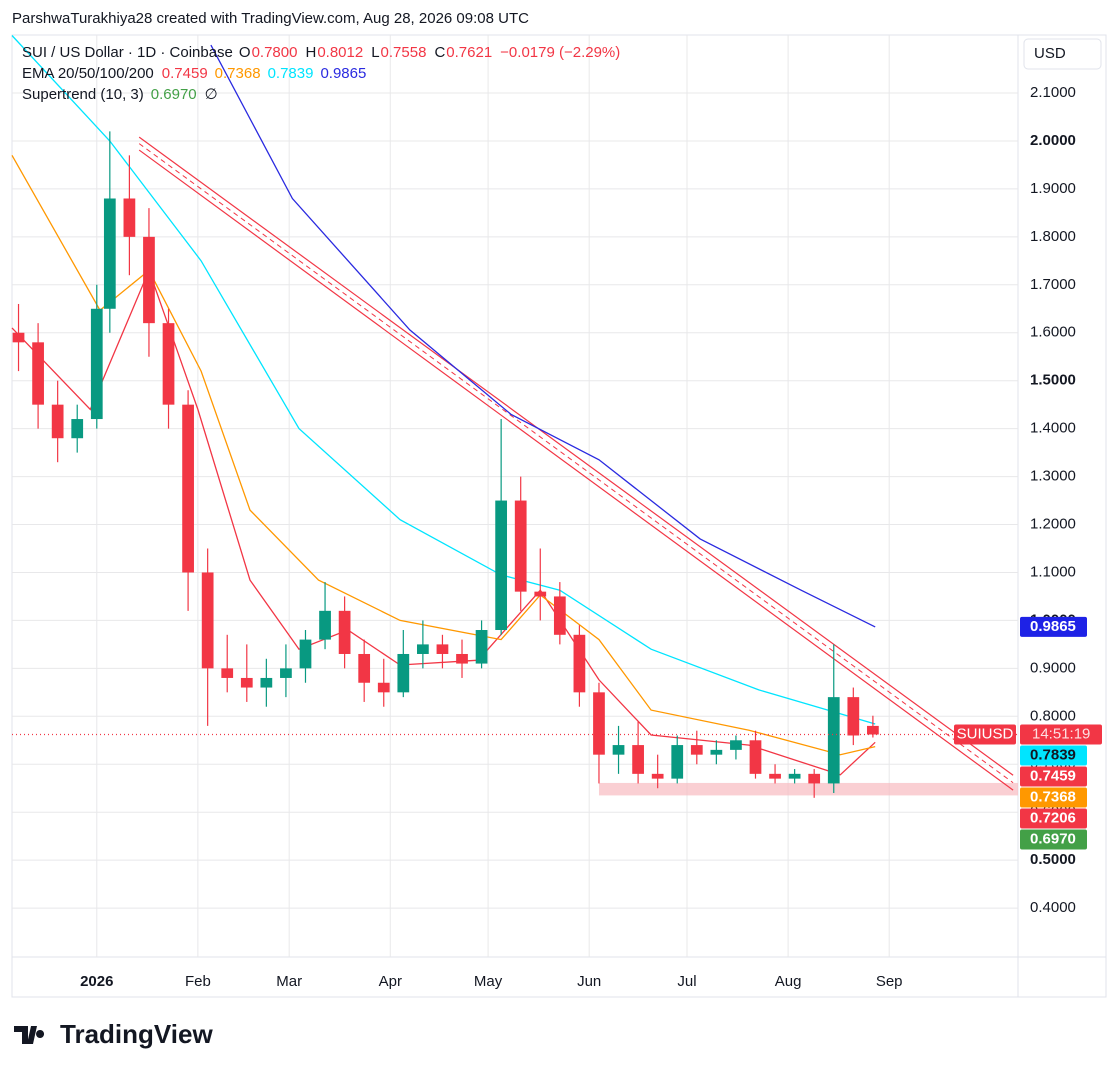 The image size is (1120, 1072). I want to click on ema-value: 0.7368, so click(238, 73).